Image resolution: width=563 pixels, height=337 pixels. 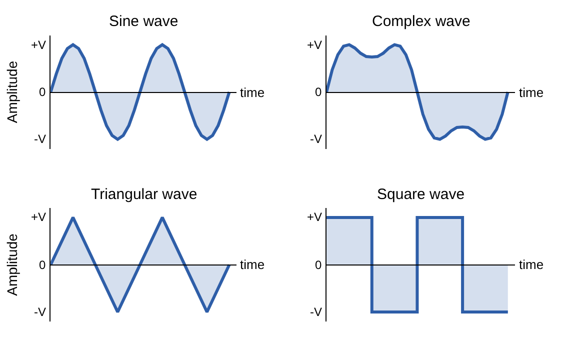 I want to click on chart-title: Triangular wave, so click(x=144, y=194).